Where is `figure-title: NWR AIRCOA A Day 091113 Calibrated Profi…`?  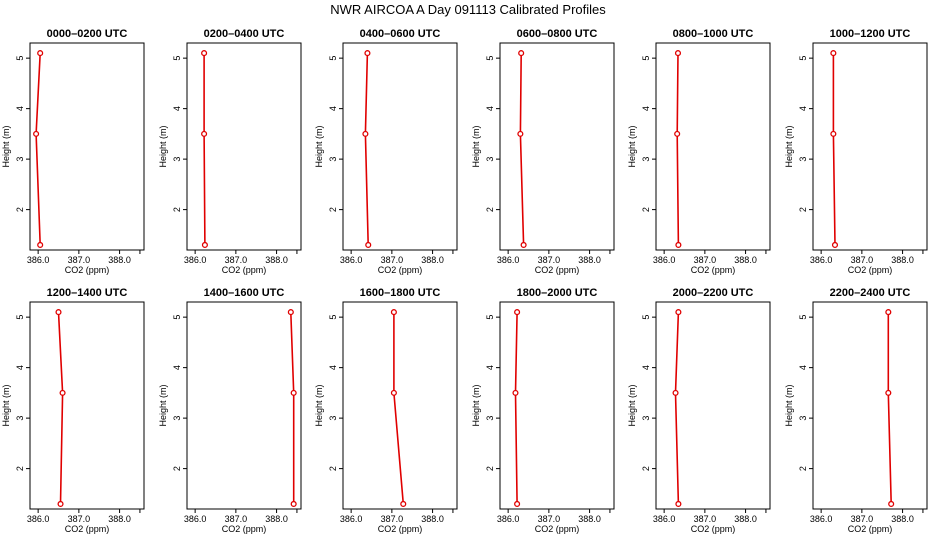 figure-title: NWR AIRCOA A Day 091113 Calibrated Profi… is located at coordinates (468, 9).